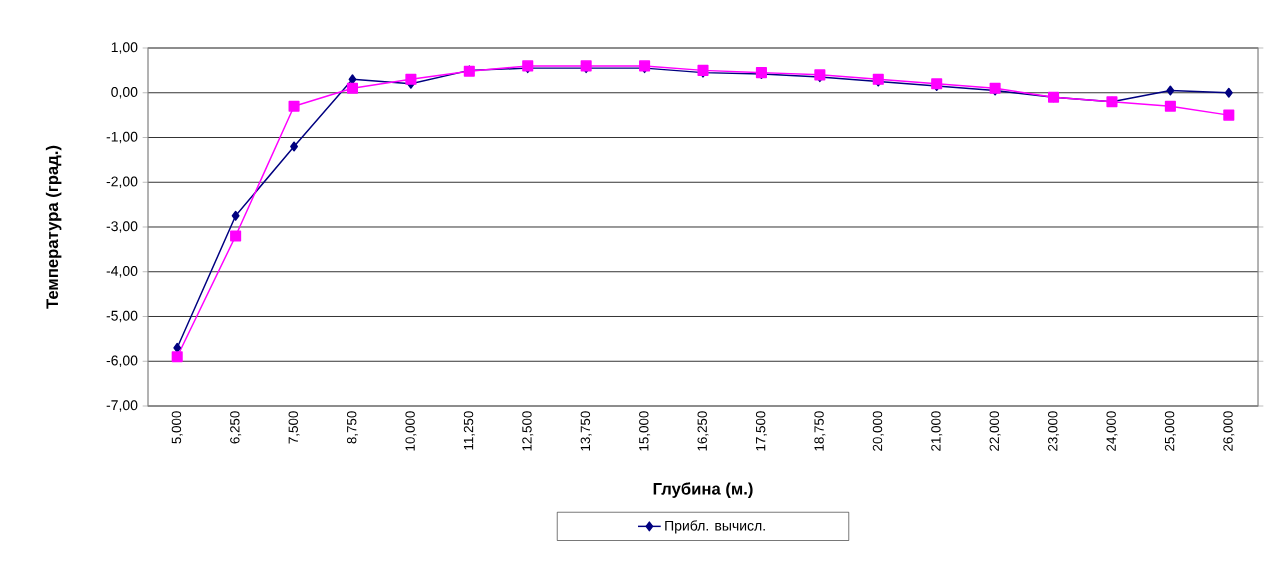 This screenshot has width=1284, height=564. I want to click on y-tick-label: 0,00, so click(124, 92).